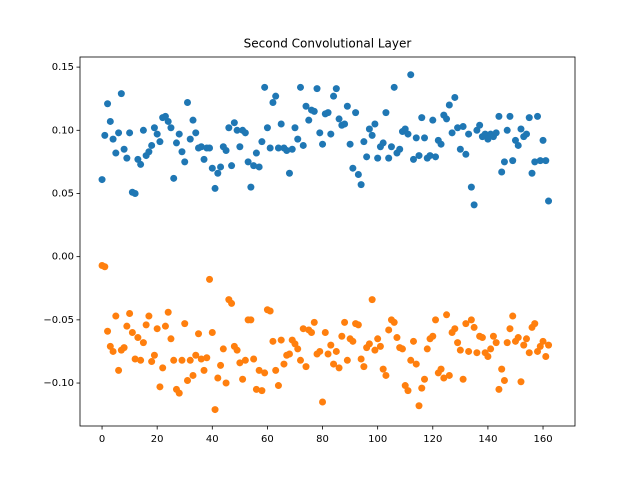 The image size is (640, 484). I want to click on x-tick-label: 140, so click(487, 439).